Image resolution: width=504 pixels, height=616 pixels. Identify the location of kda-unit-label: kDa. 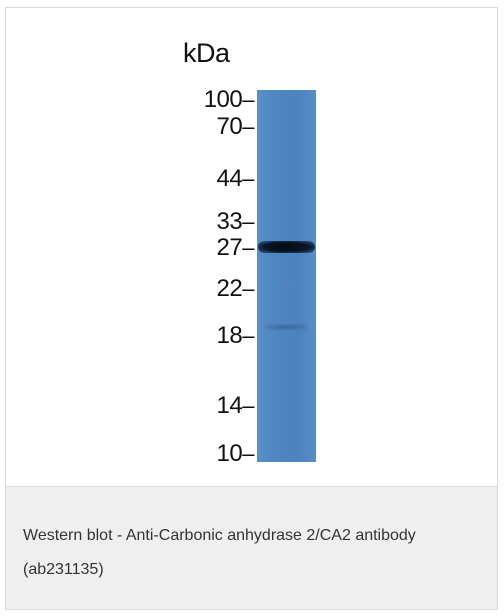
(206, 53).